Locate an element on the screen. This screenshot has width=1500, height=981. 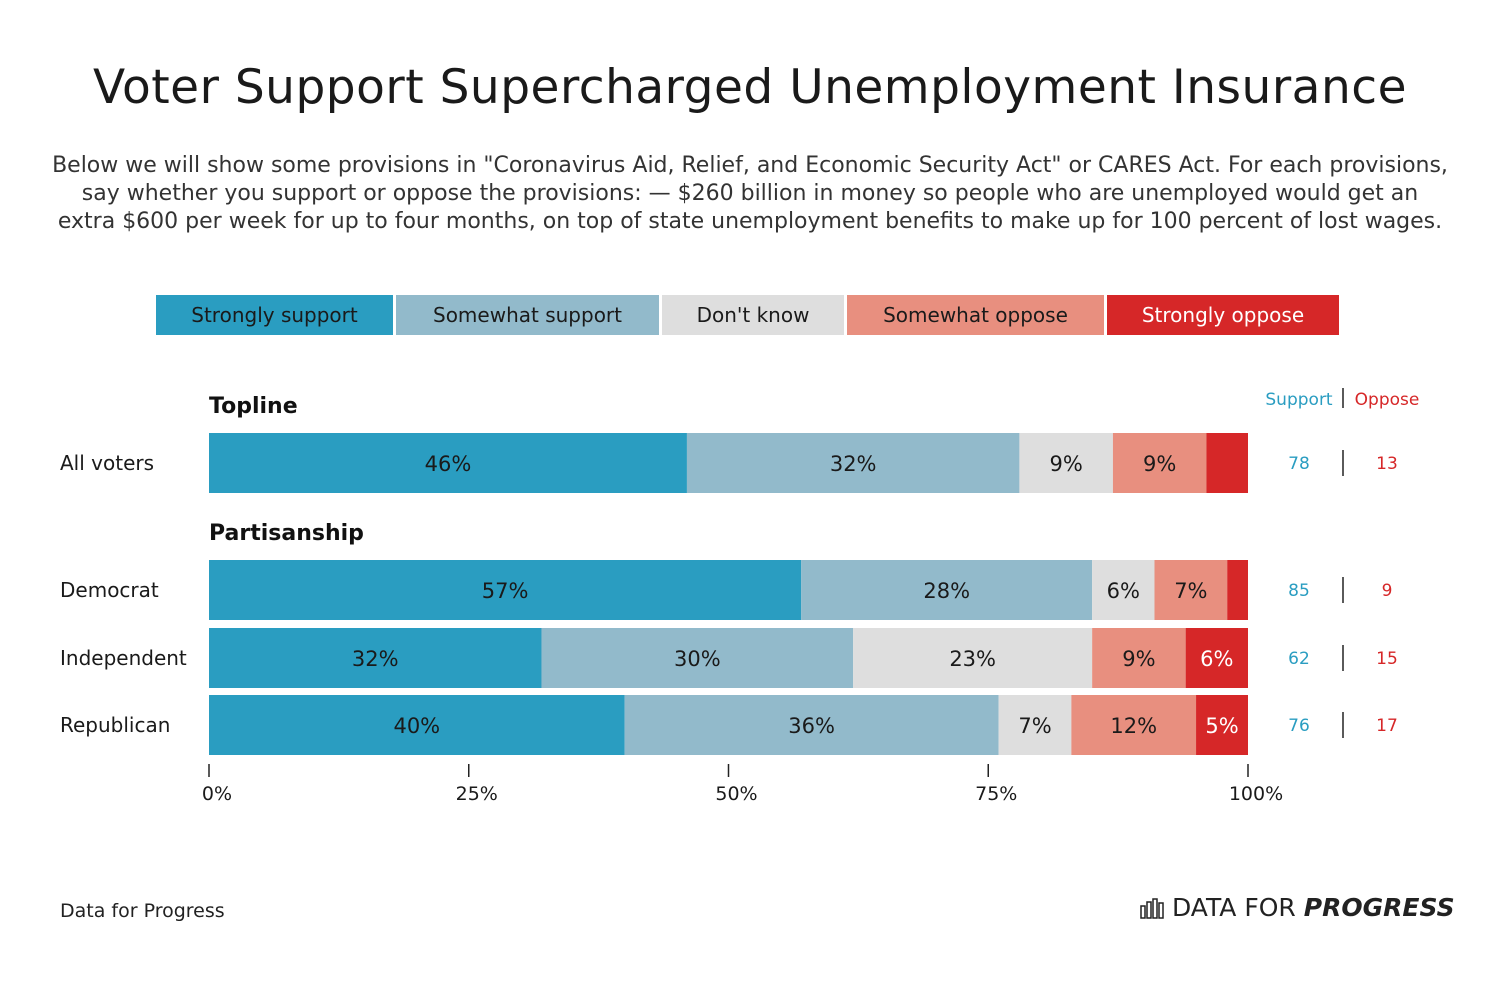
net-header-support: Support is located at coordinates (1299, 400).